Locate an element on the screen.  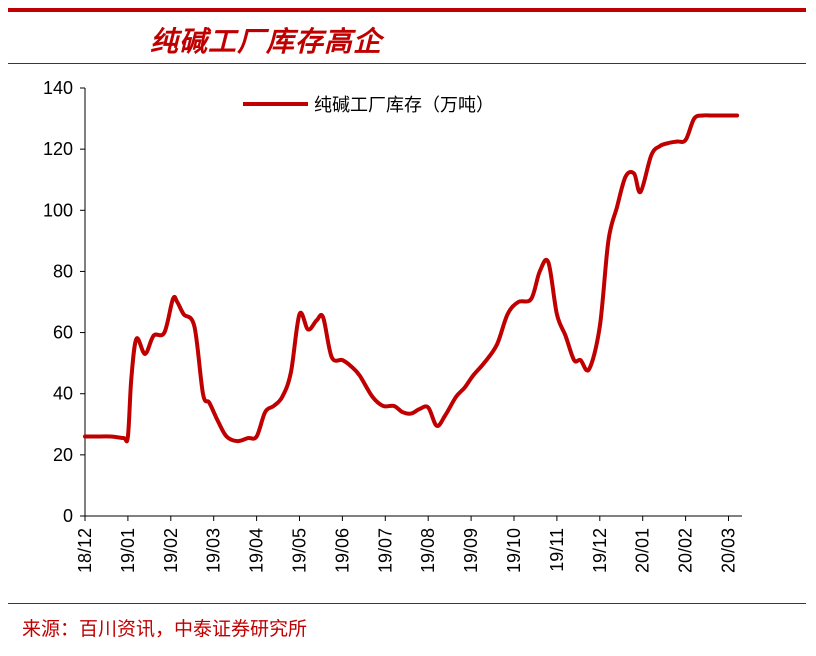
y-tick-label: 0 is located at coordinates (68, 516).